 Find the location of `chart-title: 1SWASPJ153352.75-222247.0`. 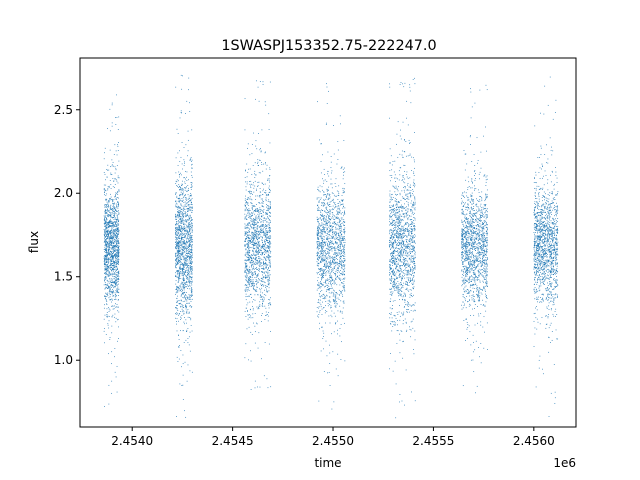

chart-title: 1SWASPJ153352.75-222247.0 is located at coordinates (328, 46).